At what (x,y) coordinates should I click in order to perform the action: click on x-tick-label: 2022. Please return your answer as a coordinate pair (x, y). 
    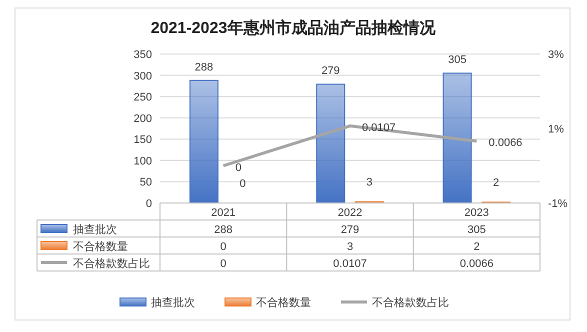
    Looking at the image, I should click on (350, 213).